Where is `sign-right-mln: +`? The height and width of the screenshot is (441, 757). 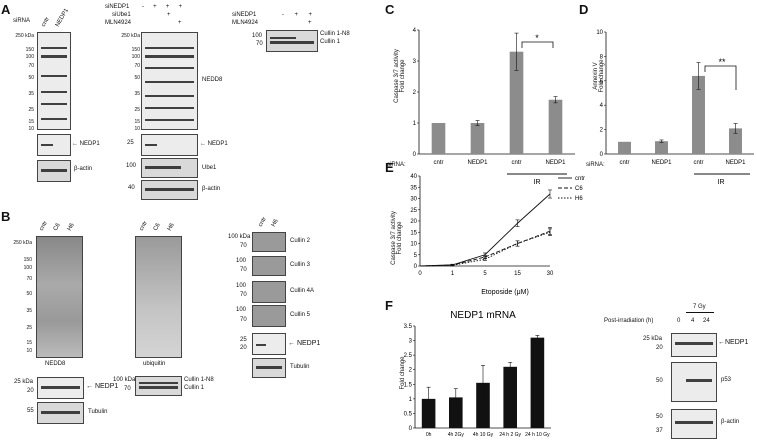 sign-right-mln: + is located at coordinates (310, 23).